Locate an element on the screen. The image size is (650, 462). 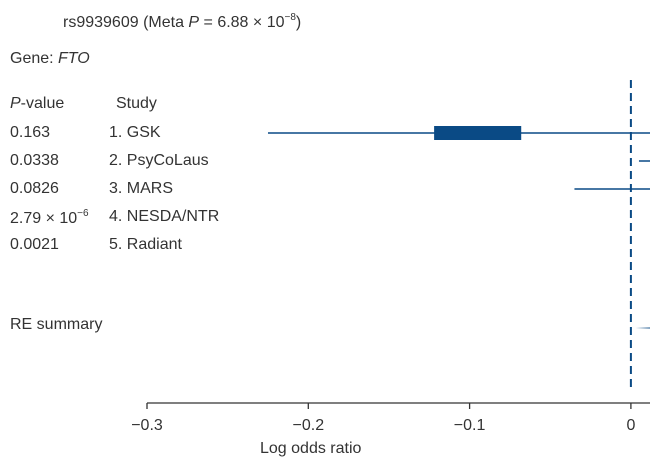
title-value: = 6.88 × 10 is located at coordinates (242, 22).